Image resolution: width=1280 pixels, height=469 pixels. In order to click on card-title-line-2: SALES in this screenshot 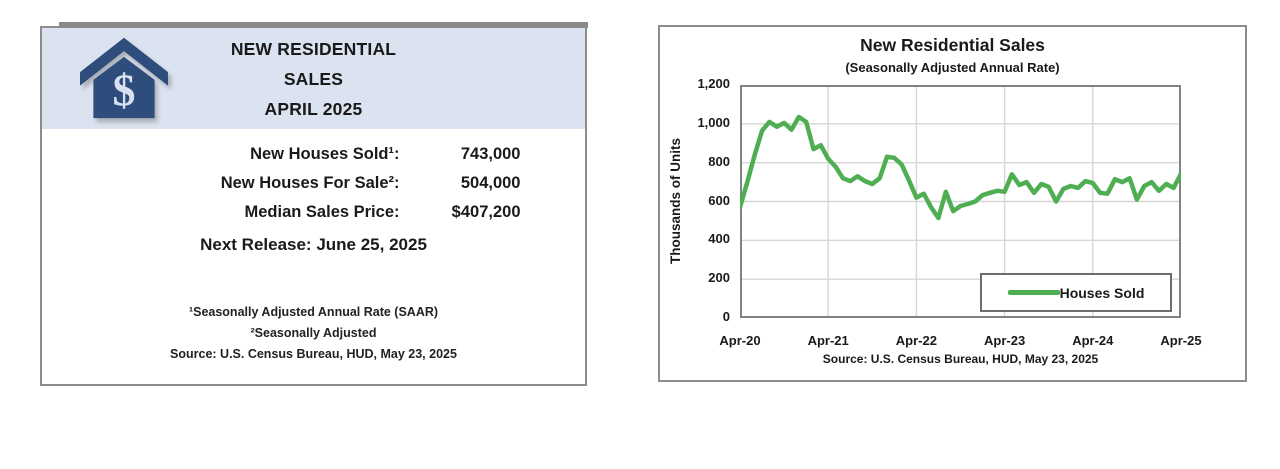, I will do `click(313, 79)`.